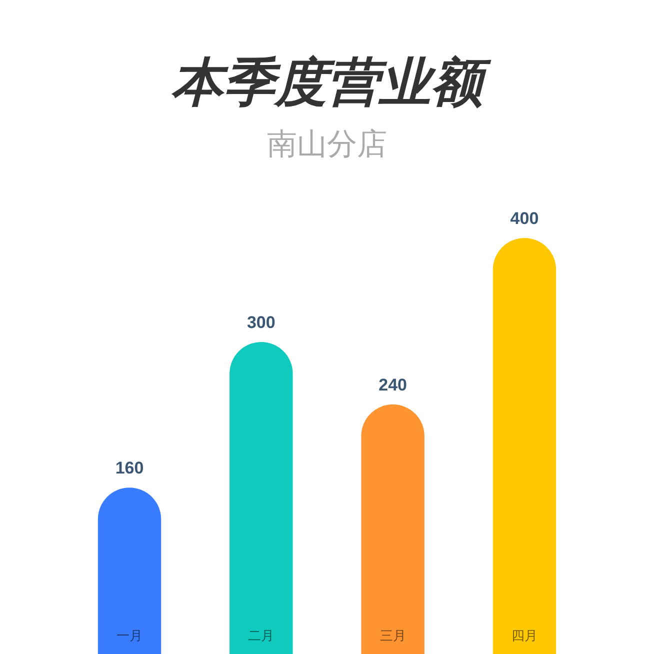 The width and height of the screenshot is (654, 654). Describe the element at coordinates (129, 636) in the screenshot. I see `x-tick-label: 一月` at that location.